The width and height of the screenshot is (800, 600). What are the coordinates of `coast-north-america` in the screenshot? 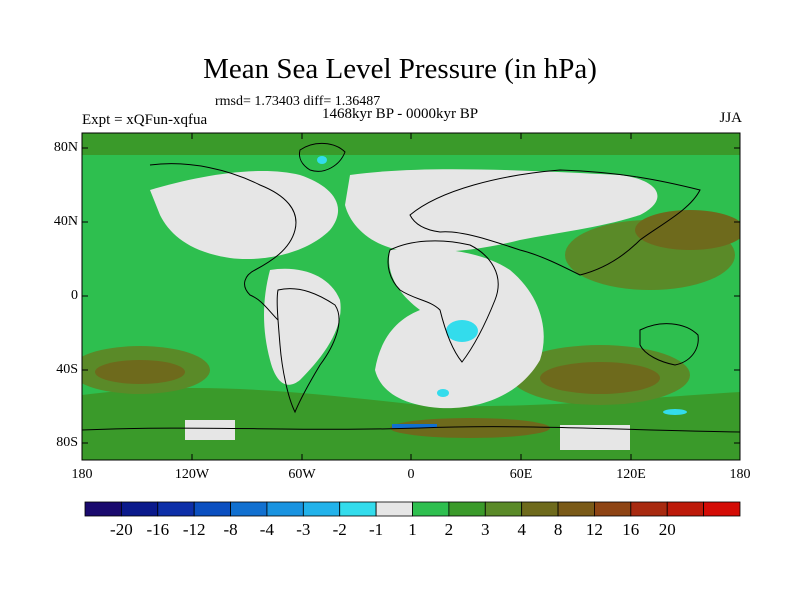 It's located at (223, 242).